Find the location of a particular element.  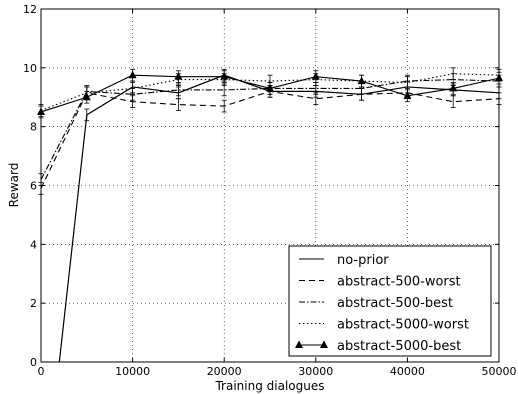

y-tick-label: 8 is located at coordinates (33, 127).